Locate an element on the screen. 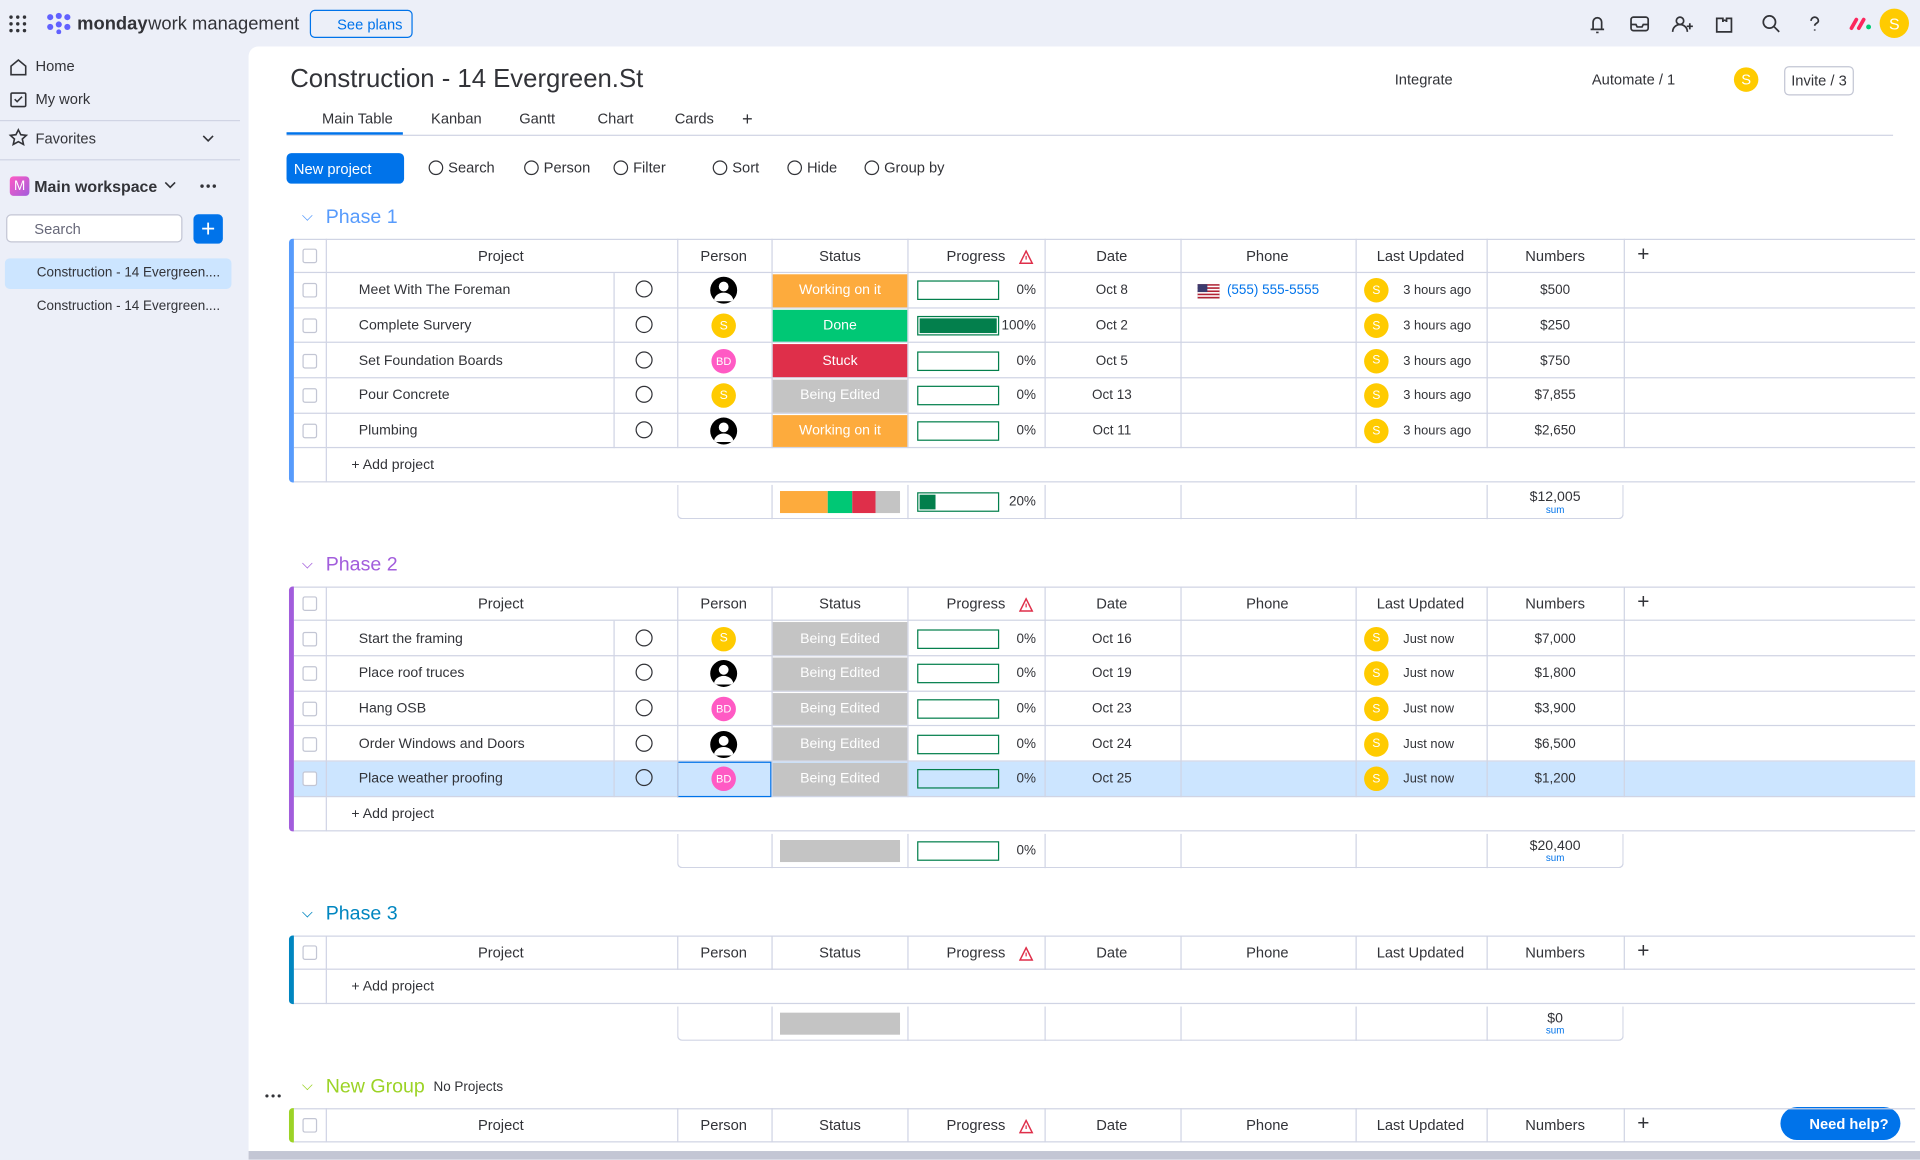 Image resolution: width=1920 pixels, height=1160 pixels. toolbar-group-by: Group by is located at coordinates (914, 168).